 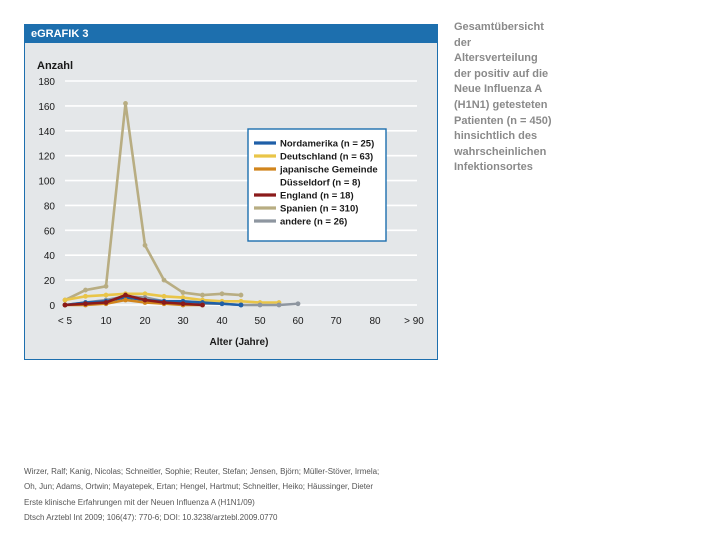 I want to click on legend-entry: Düsseldorf (n = 8), so click(x=320, y=183).